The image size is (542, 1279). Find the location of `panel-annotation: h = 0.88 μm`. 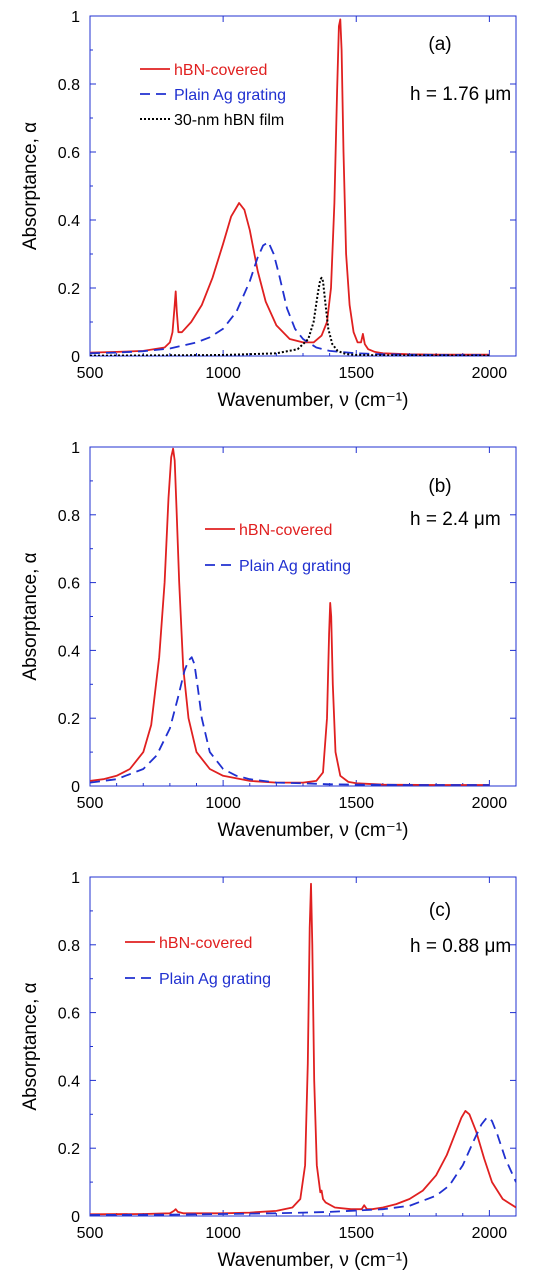

panel-annotation: h = 0.88 μm is located at coordinates (460, 946).